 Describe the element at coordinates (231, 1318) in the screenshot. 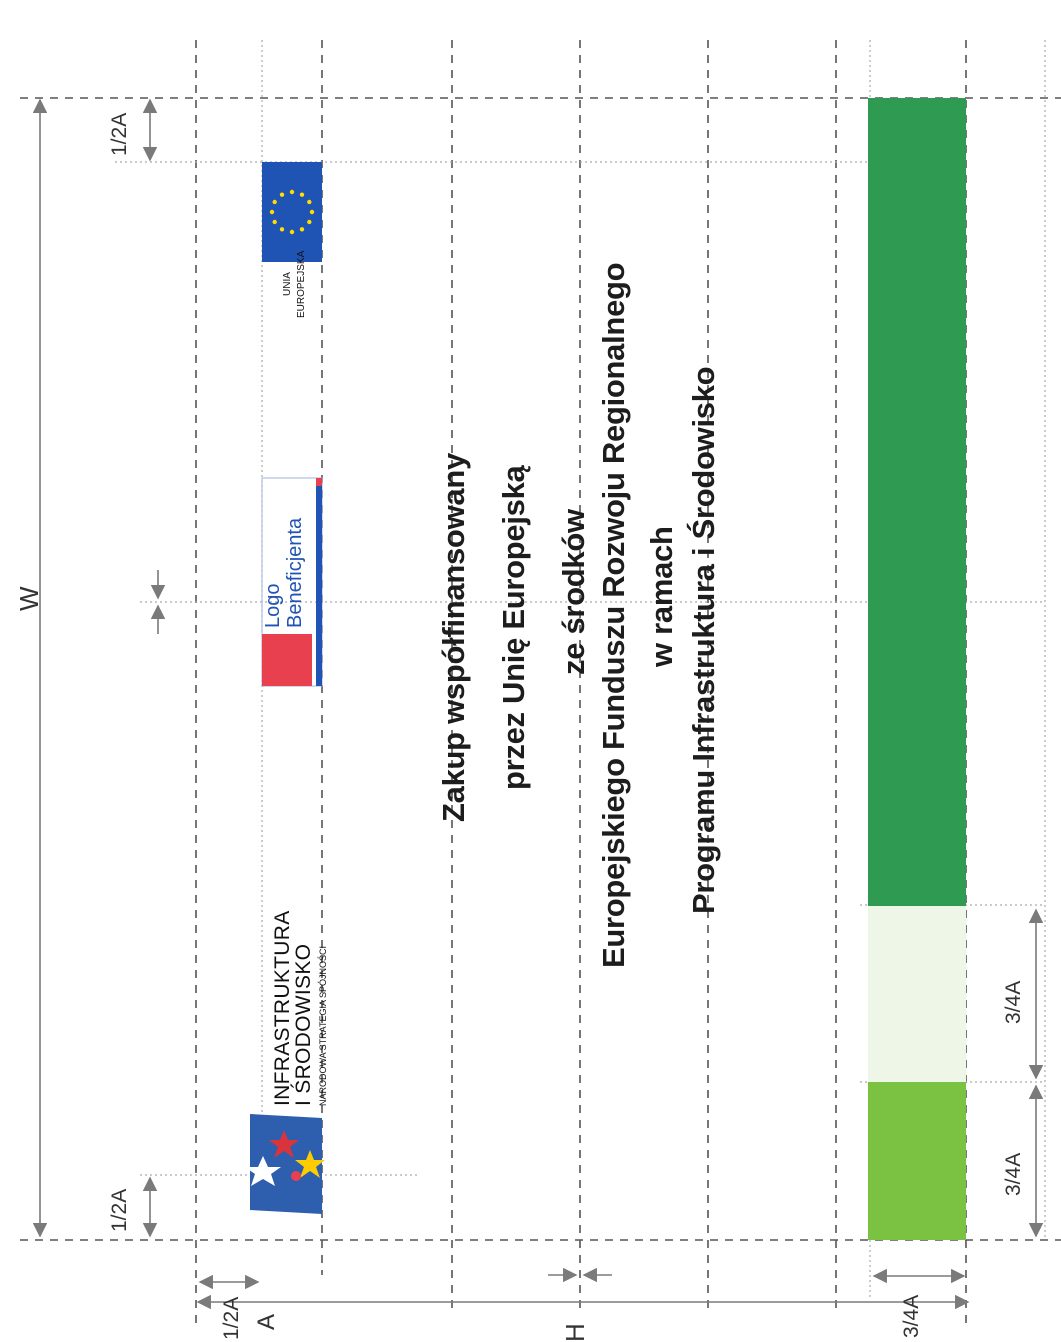

I see `label-half-a-left: 1/2A` at that location.